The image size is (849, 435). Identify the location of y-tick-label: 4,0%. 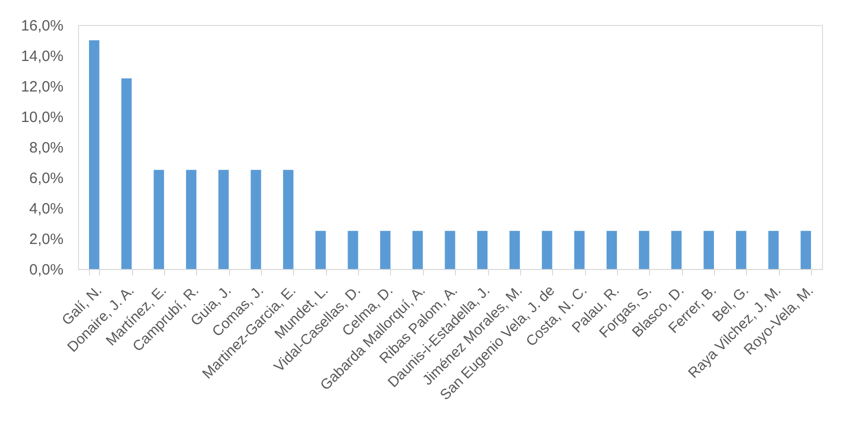
(46, 209).